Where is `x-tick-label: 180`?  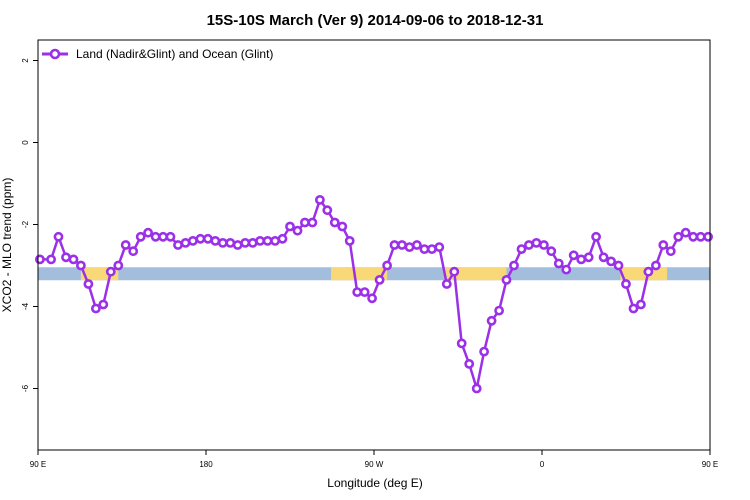
x-tick-label: 180 is located at coordinates (206, 464).